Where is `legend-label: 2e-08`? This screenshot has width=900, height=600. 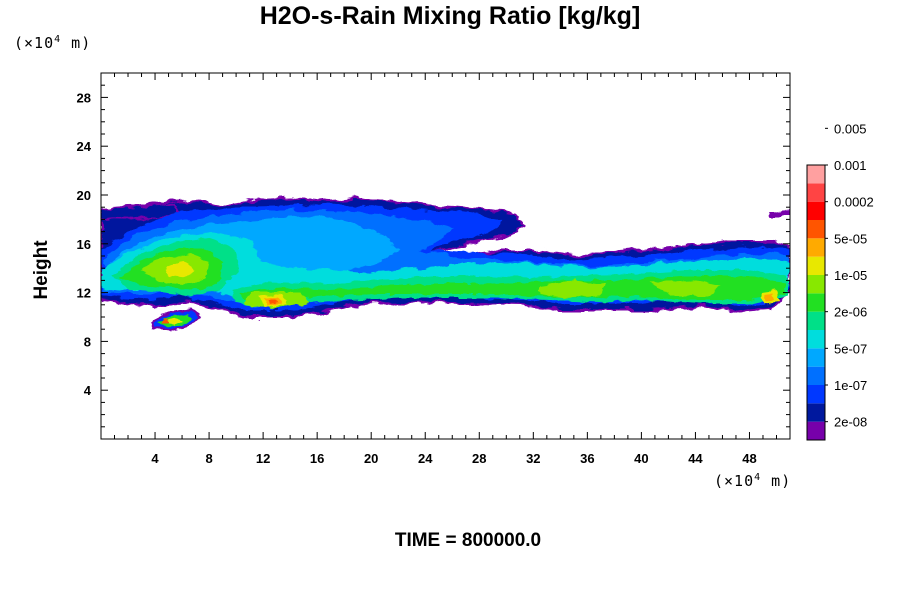
legend-label: 2e-08 is located at coordinates (850, 422).